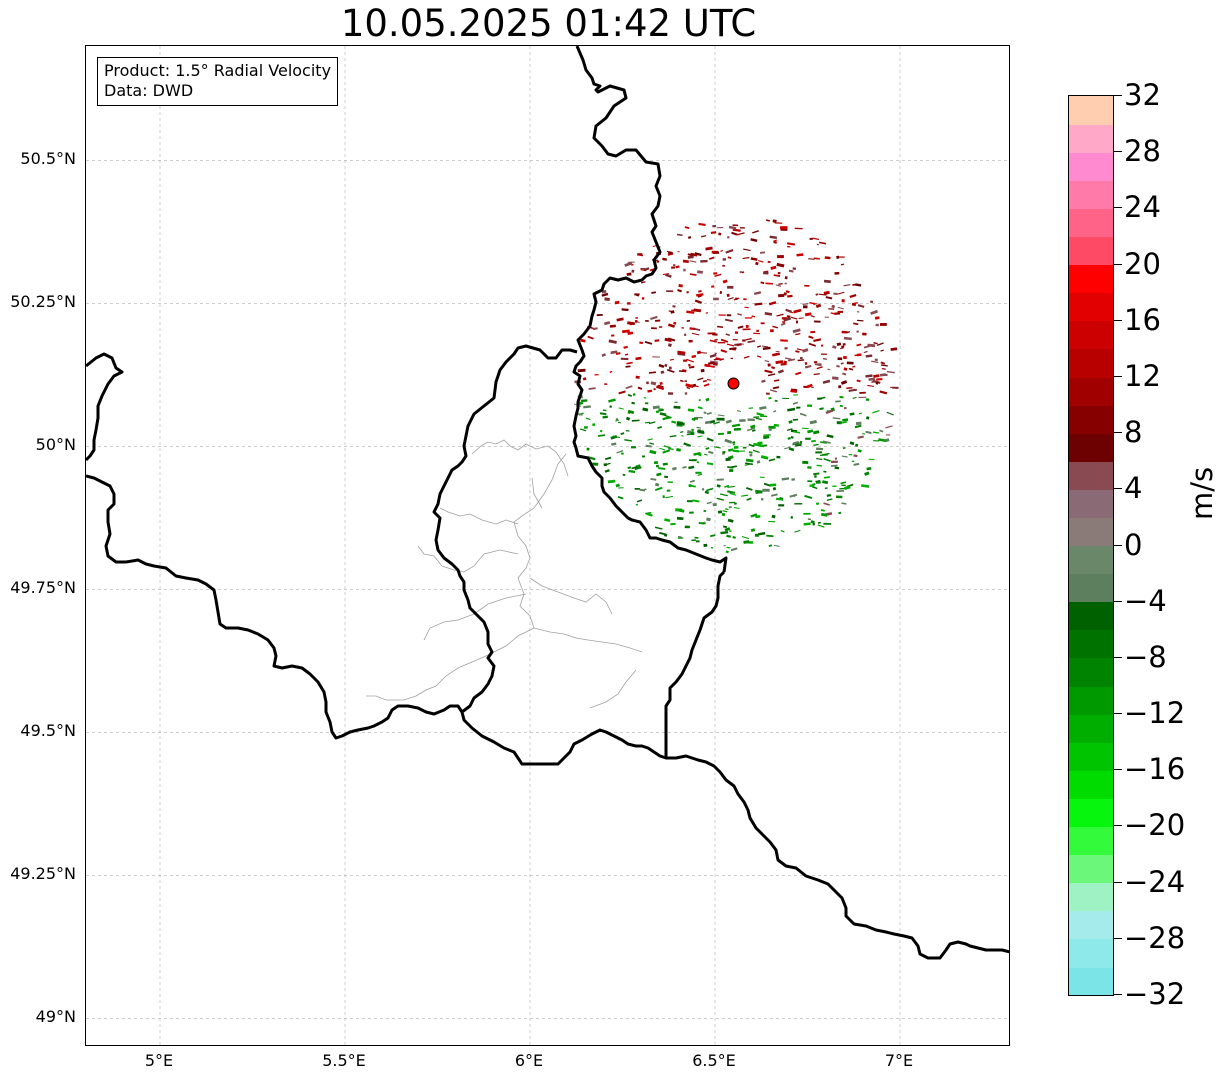  What do you see at coordinates (579, 555) in the screenshot?
I see `border-luxembourg-west` at bounding box center [579, 555].